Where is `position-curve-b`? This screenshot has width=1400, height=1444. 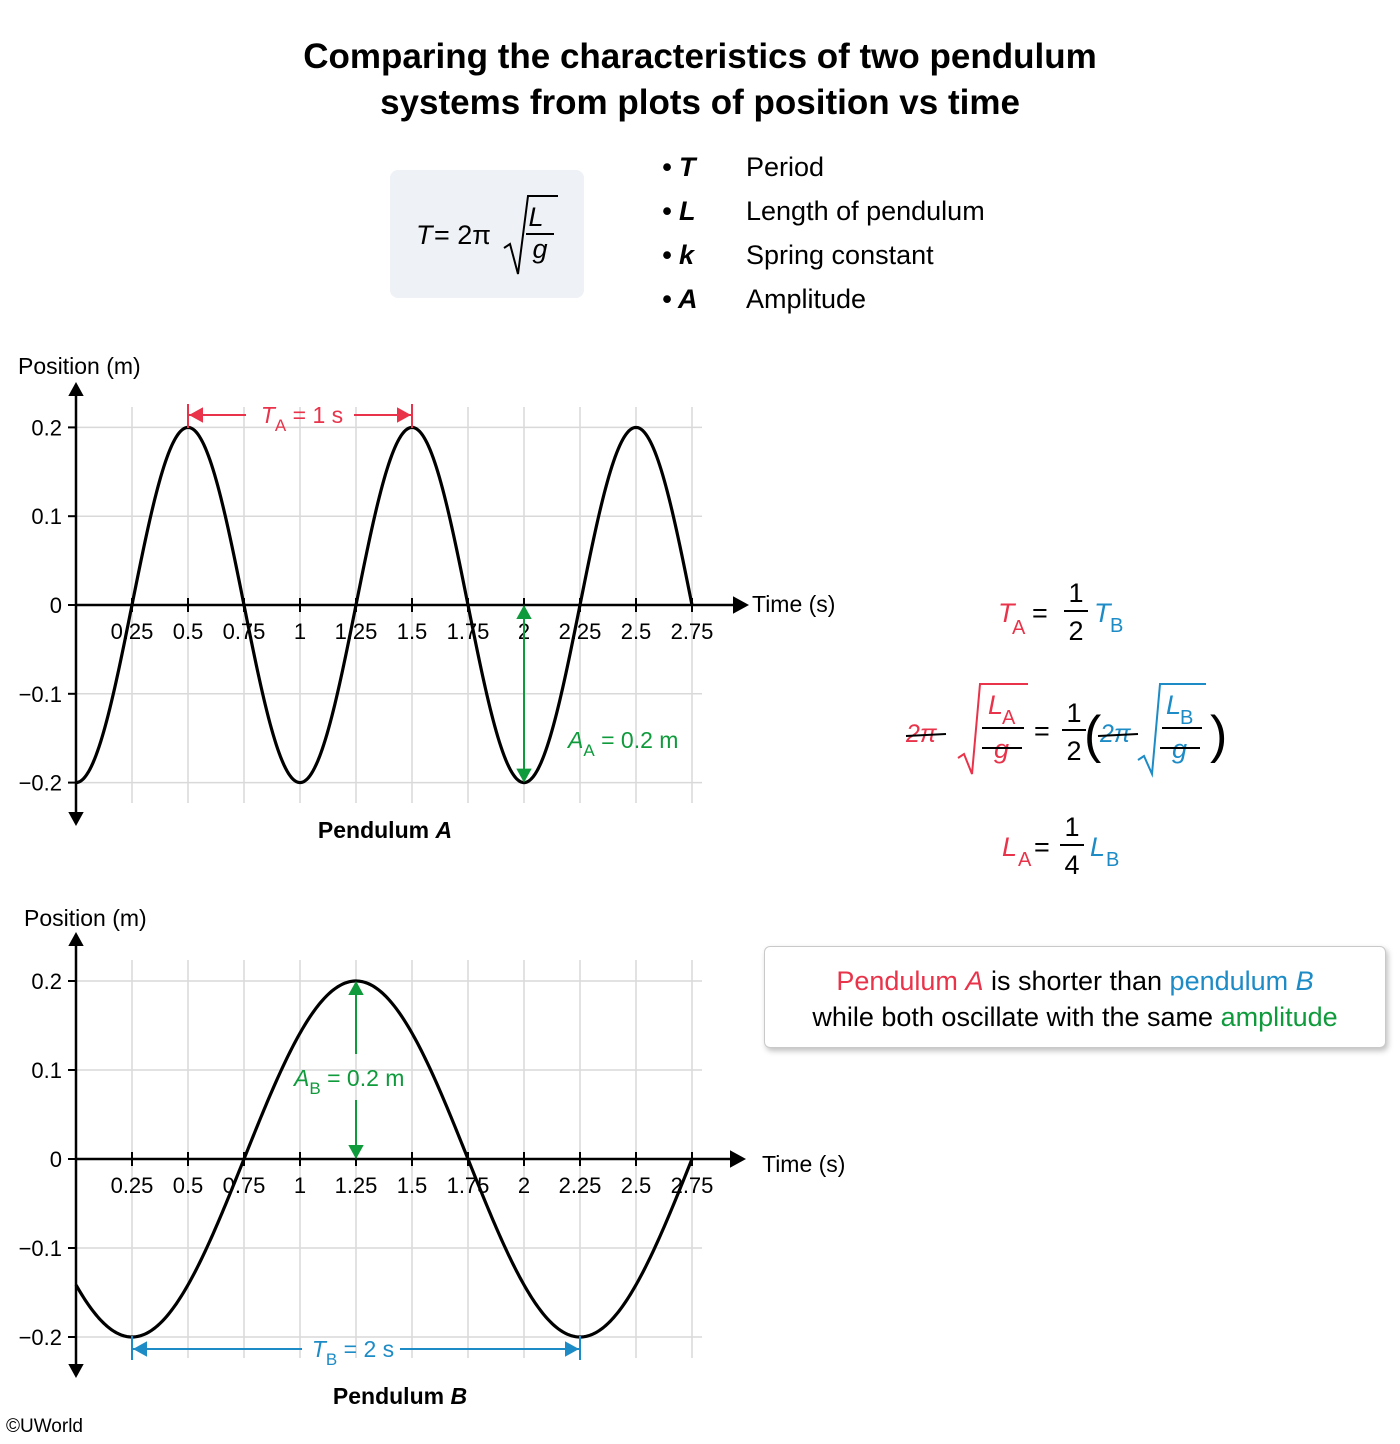
position-curve-b is located at coordinates (384, 1159).